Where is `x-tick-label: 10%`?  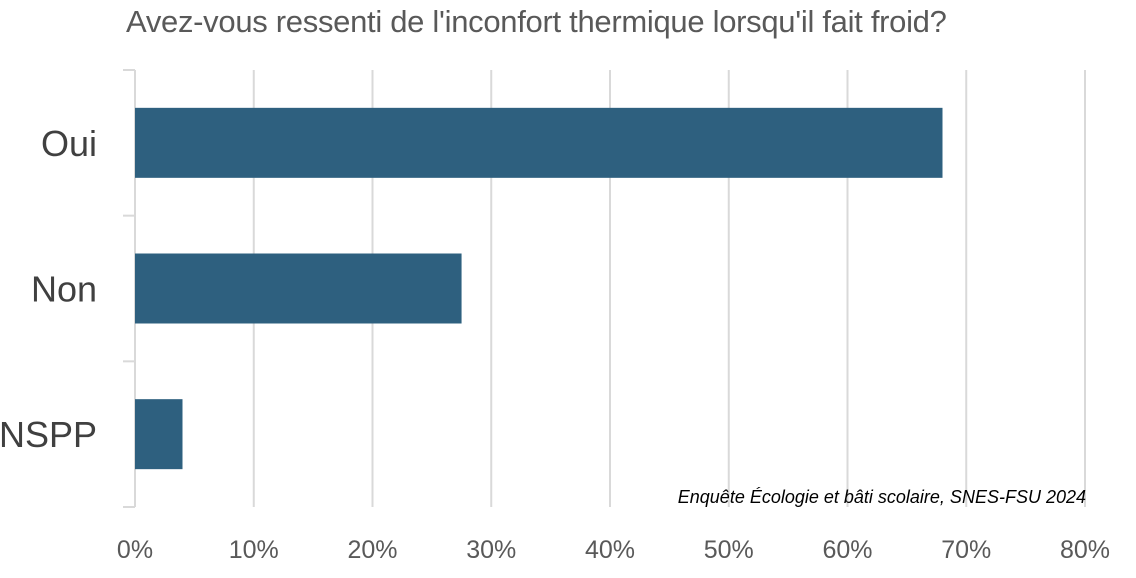 x-tick-label: 10% is located at coordinates (254, 550).